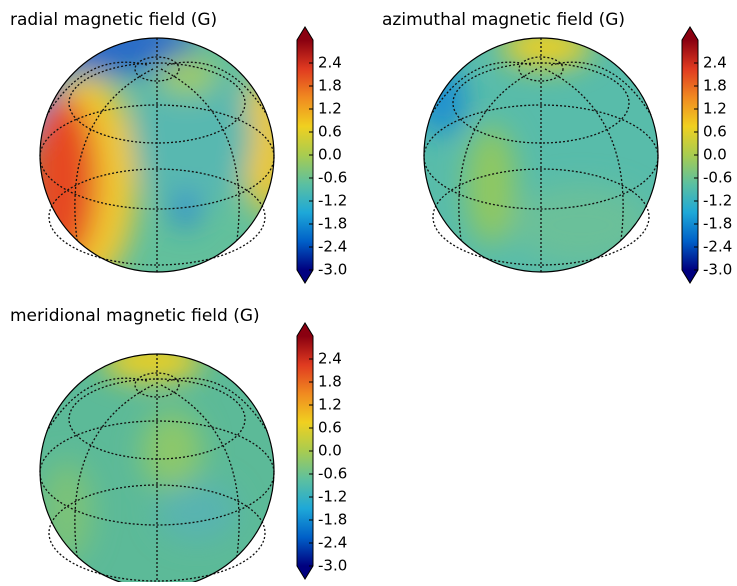 This screenshot has width=737, height=586. I want to click on panel-title: radial magnetic field (G), so click(113, 20).